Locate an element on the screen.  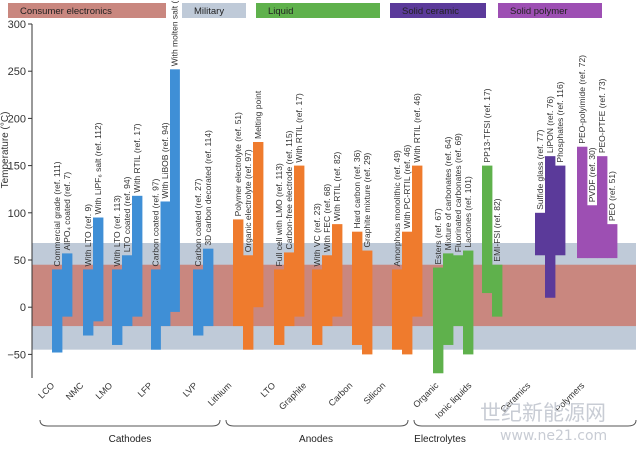
bar-annotation: Graphite mixture (ref. 29) is located at coordinates (367, 199).